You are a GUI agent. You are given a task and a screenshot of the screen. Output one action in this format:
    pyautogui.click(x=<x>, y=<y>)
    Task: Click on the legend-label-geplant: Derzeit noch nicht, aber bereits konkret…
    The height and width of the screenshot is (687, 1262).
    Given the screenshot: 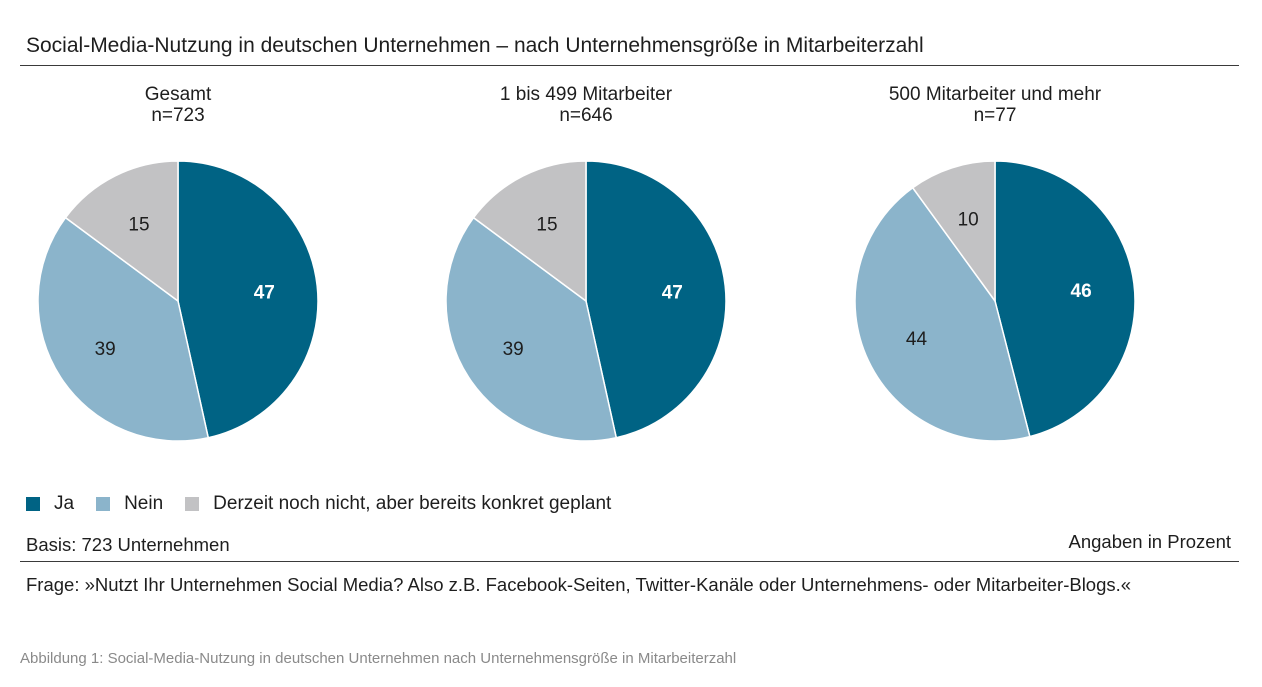 What is the action you would take?
    pyautogui.click(x=412, y=503)
    